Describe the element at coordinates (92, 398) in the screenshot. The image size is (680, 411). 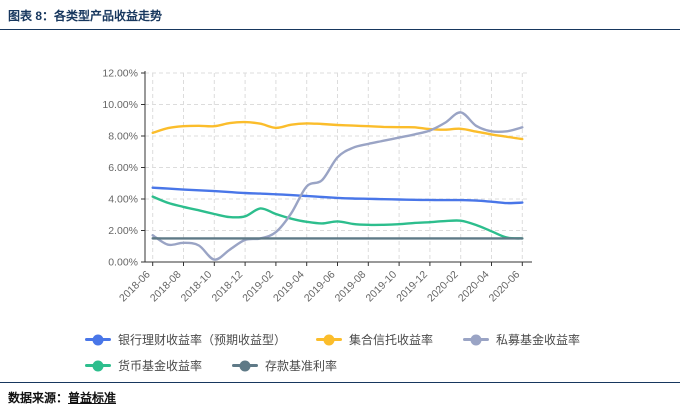
I see `data-source-value: 普益标准` at that location.